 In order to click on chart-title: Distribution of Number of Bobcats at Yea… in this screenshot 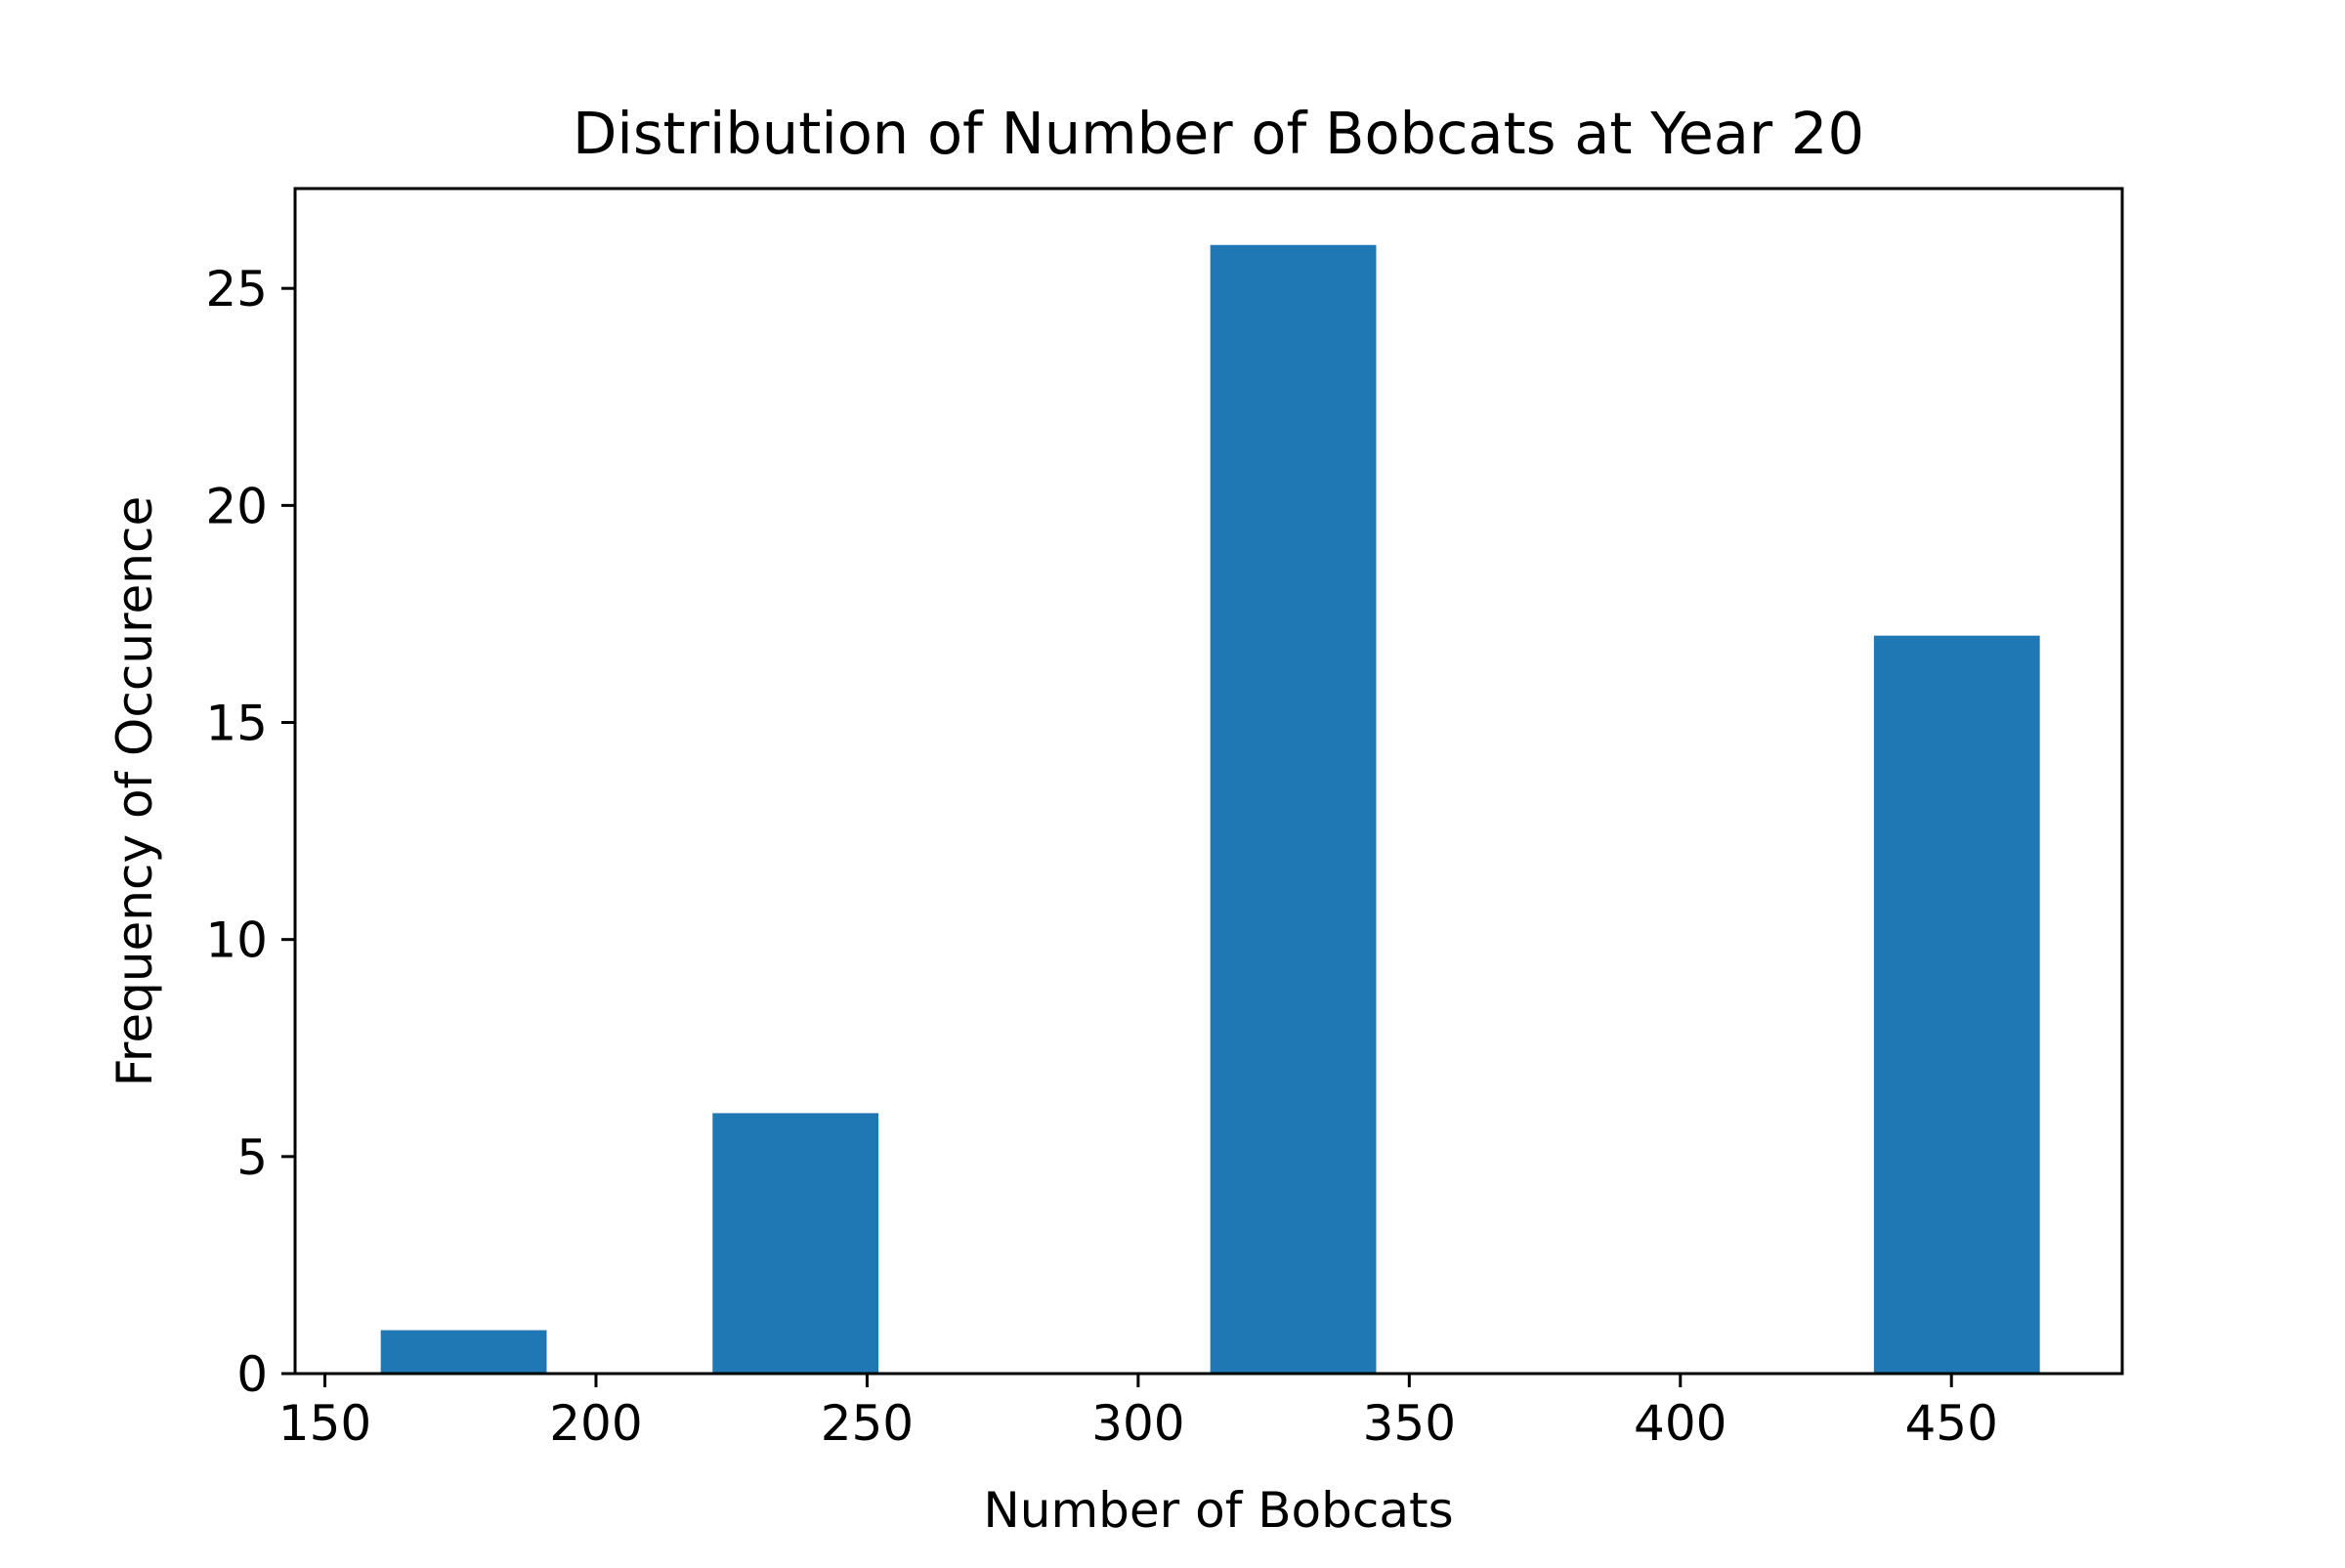, I will do `click(1218, 133)`.